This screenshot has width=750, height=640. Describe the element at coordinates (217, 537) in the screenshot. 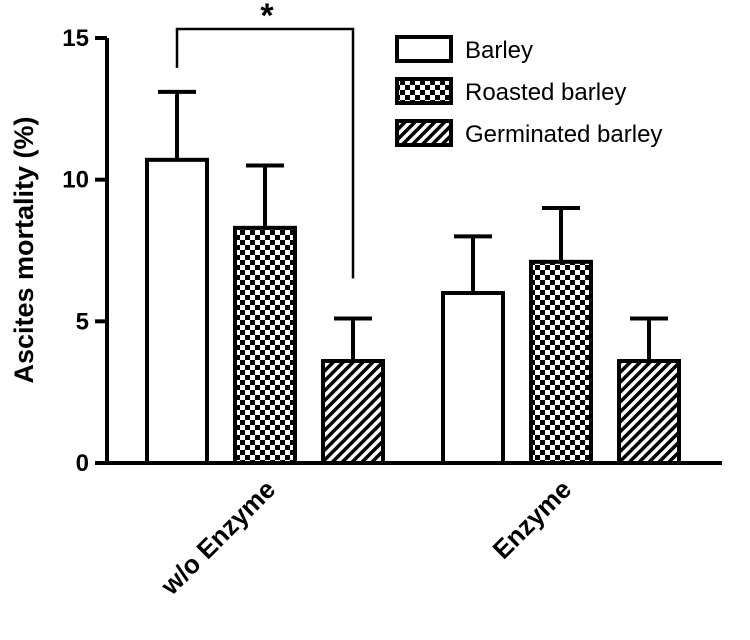

I see `x-category-label: w/o Enzyme` at that location.